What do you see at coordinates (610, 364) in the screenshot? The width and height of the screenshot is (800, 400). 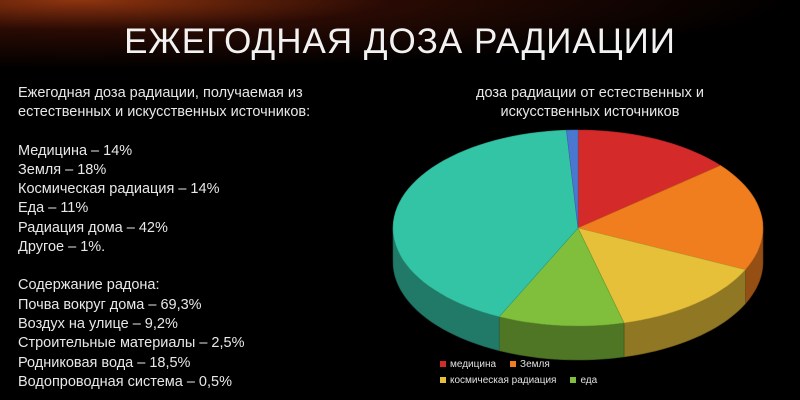 I see `legend-row: медицина Земля` at bounding box center [610, 364].